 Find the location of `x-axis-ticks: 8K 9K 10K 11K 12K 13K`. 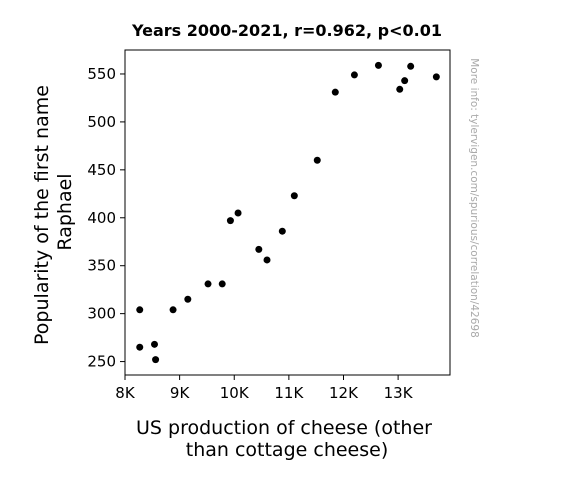

x-axis-ticks: 8K 9K 10K 11K 12K 13K is located at coordinates (264, 388).